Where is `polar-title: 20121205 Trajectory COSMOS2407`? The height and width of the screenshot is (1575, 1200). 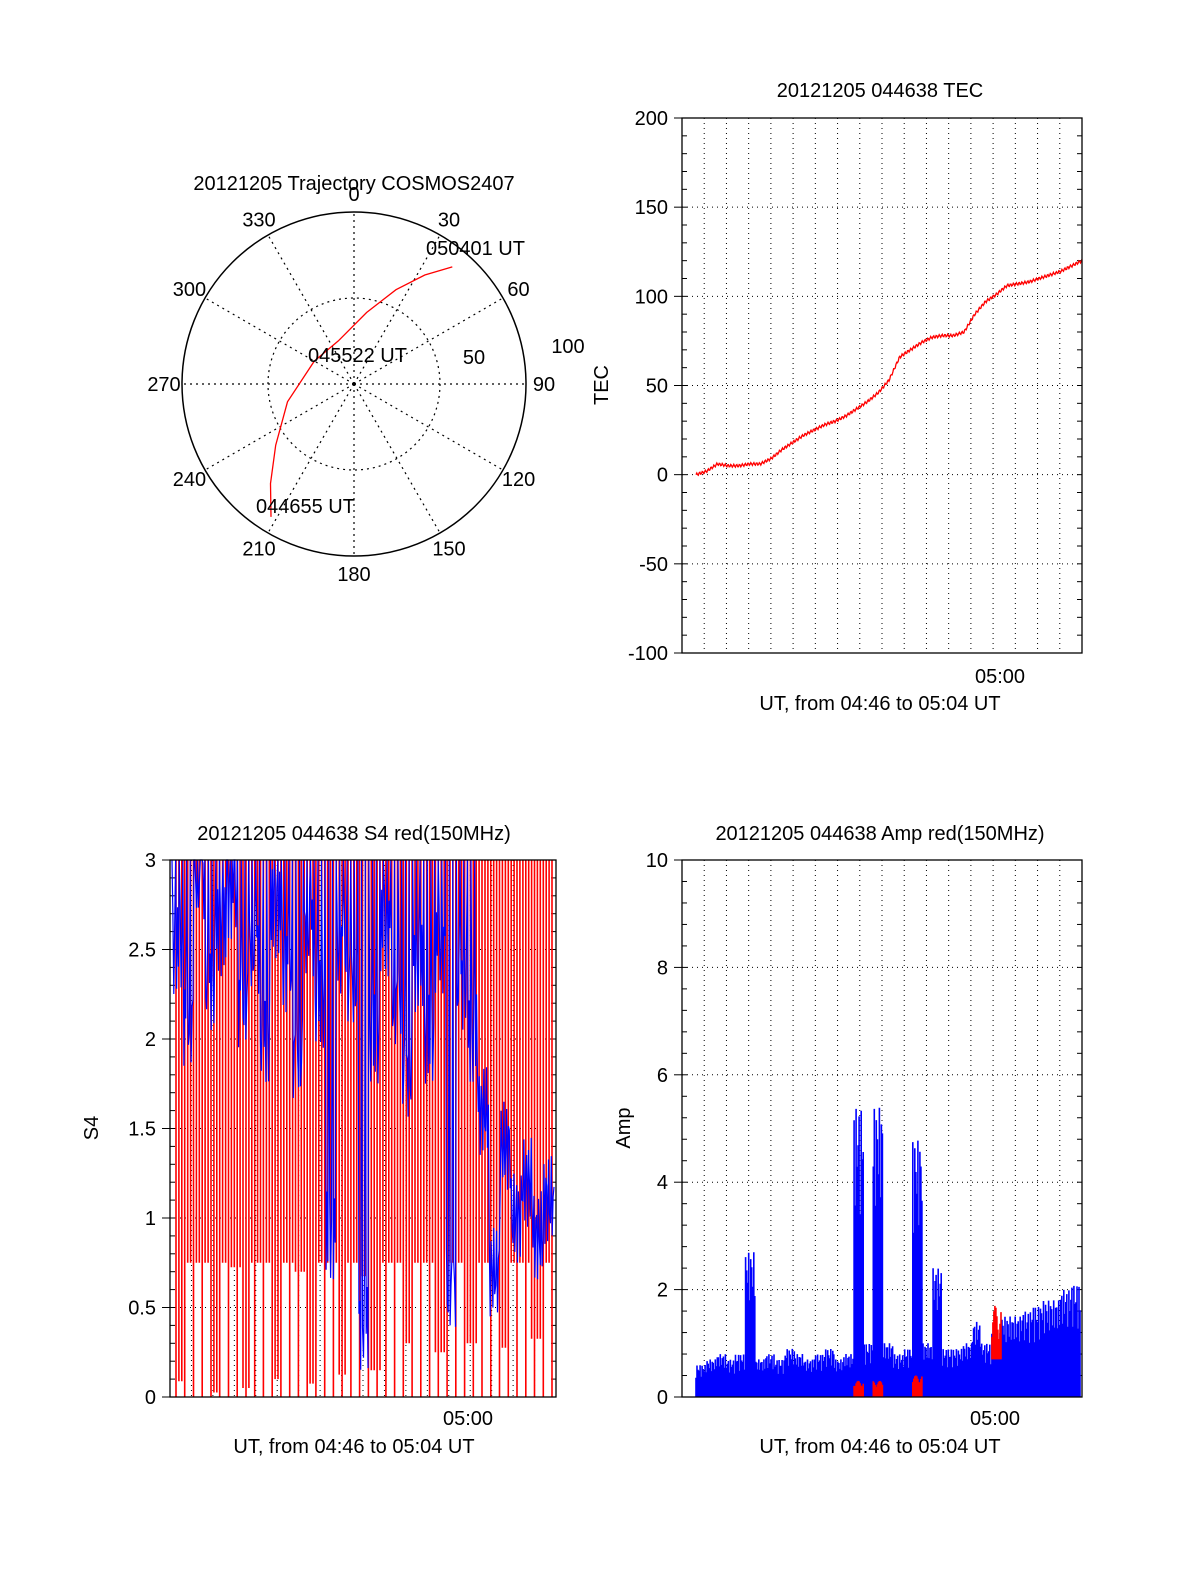 polar-title: 20121205 Trajectory COSMOS2407 is located at coordinates (353, 184).